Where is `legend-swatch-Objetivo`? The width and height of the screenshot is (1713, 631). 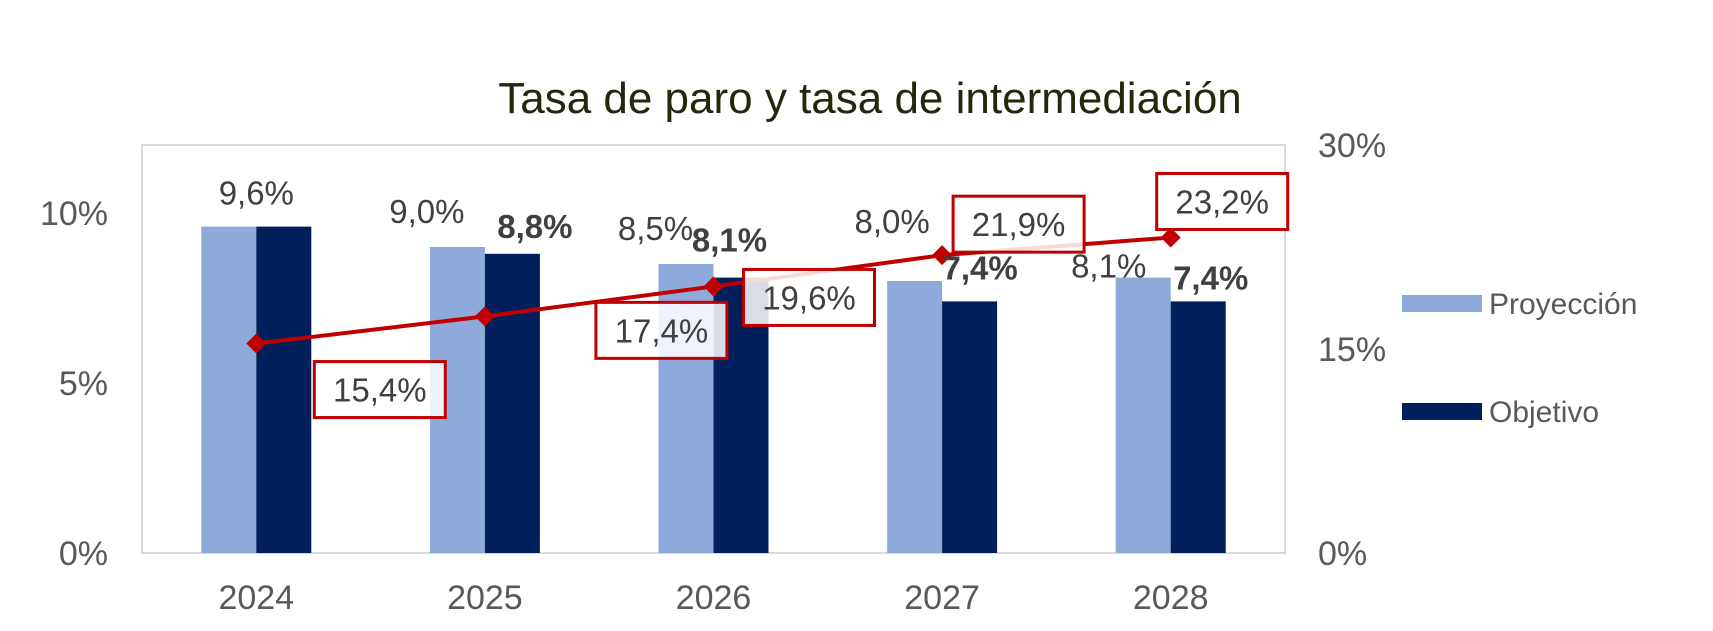
legend-swatch-Objetivo is located at coordinates (1442, 411).